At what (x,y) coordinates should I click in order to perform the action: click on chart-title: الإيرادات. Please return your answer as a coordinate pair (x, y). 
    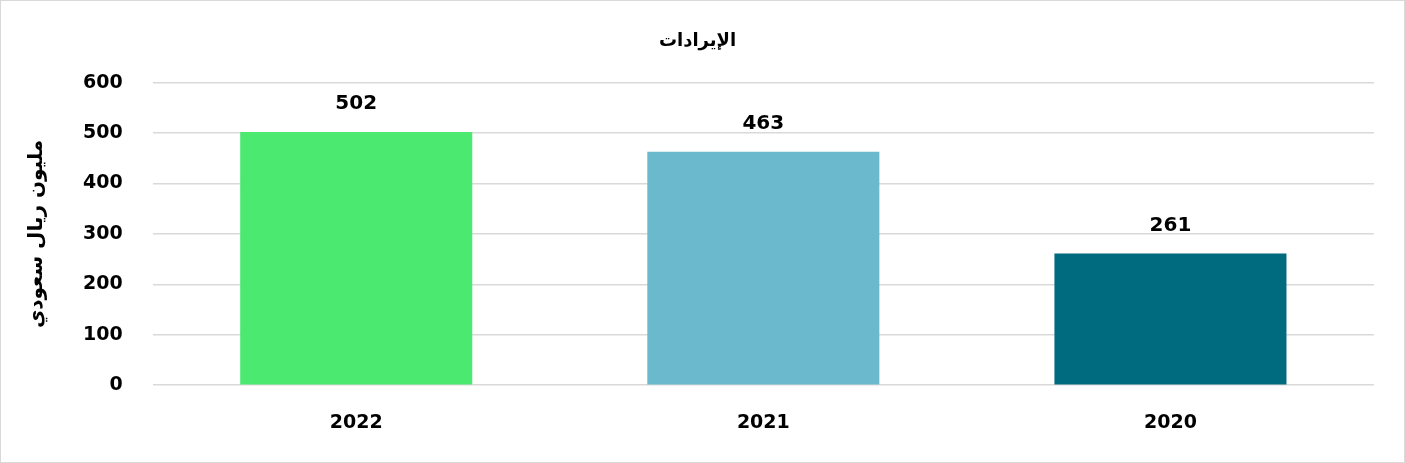
    Looking at the image, I should click on (697, 40).